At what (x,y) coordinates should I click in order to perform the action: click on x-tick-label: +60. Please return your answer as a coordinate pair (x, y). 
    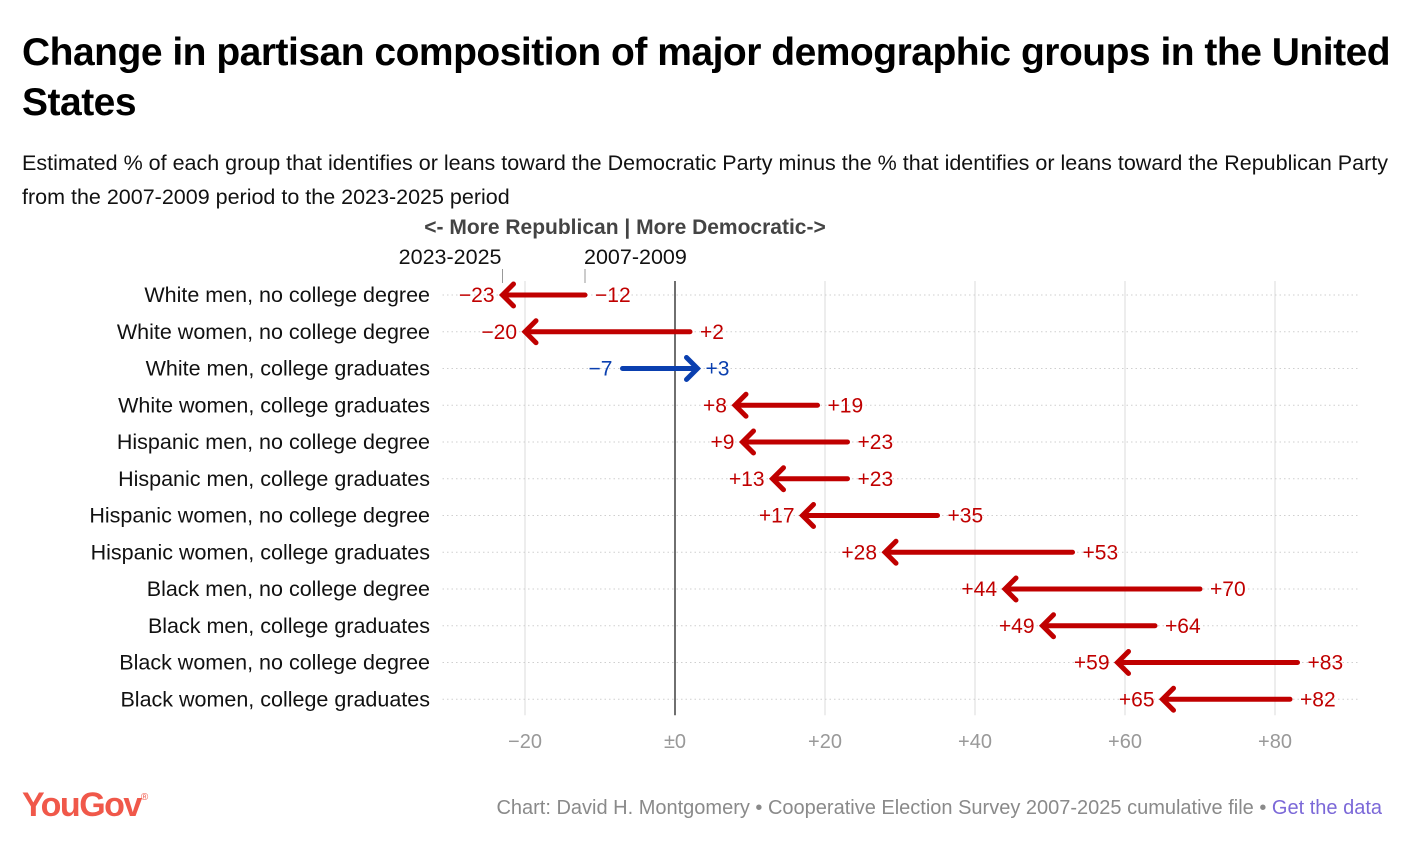
    Looking at the image, I should click on (1125, 742).